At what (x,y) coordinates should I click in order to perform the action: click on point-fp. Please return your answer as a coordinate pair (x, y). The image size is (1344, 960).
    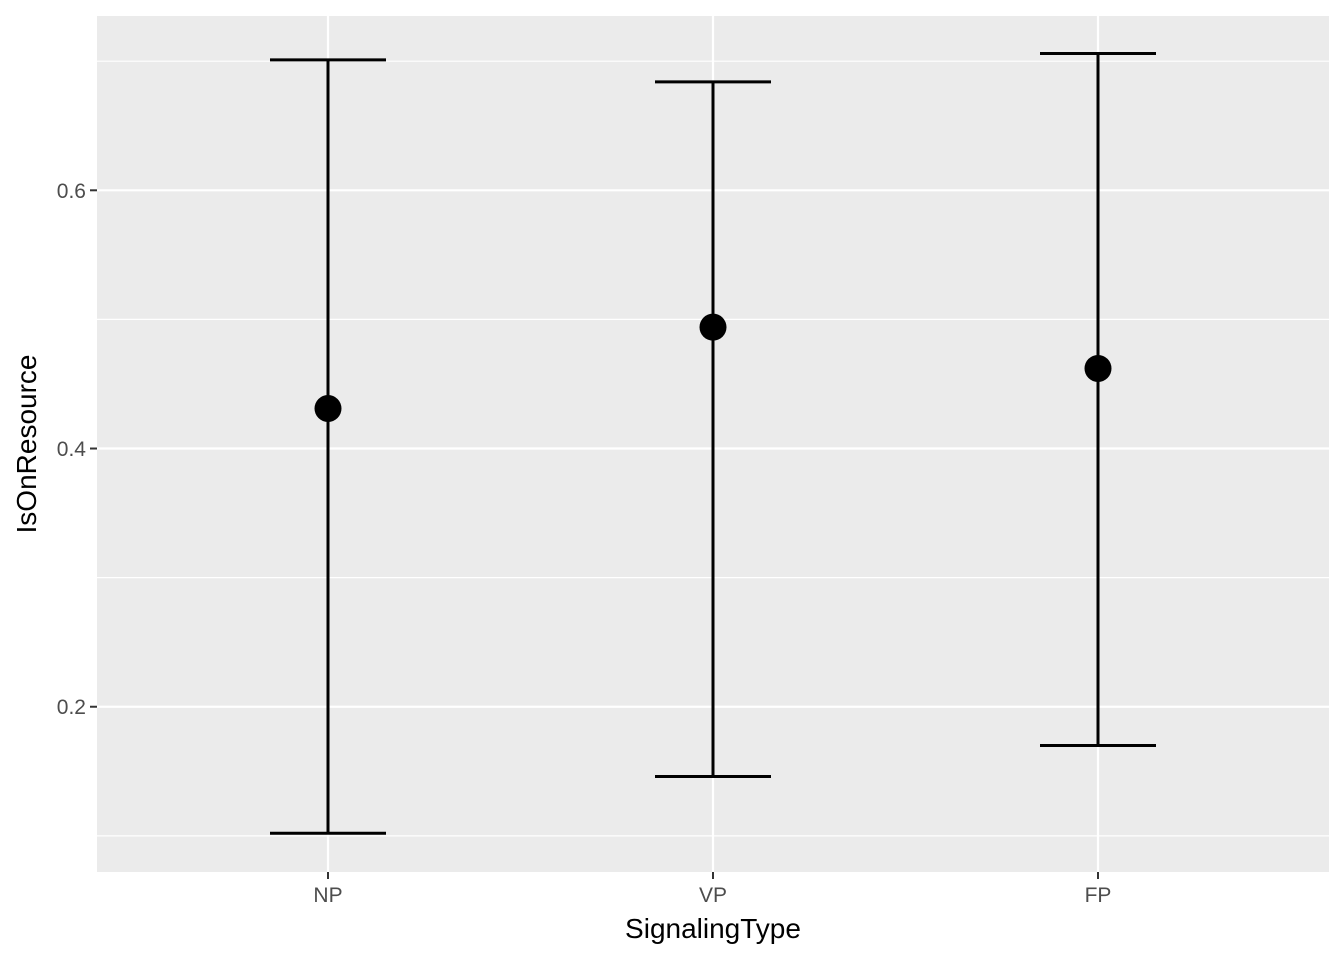
    Looking at the image, I should click on (1098, 368).